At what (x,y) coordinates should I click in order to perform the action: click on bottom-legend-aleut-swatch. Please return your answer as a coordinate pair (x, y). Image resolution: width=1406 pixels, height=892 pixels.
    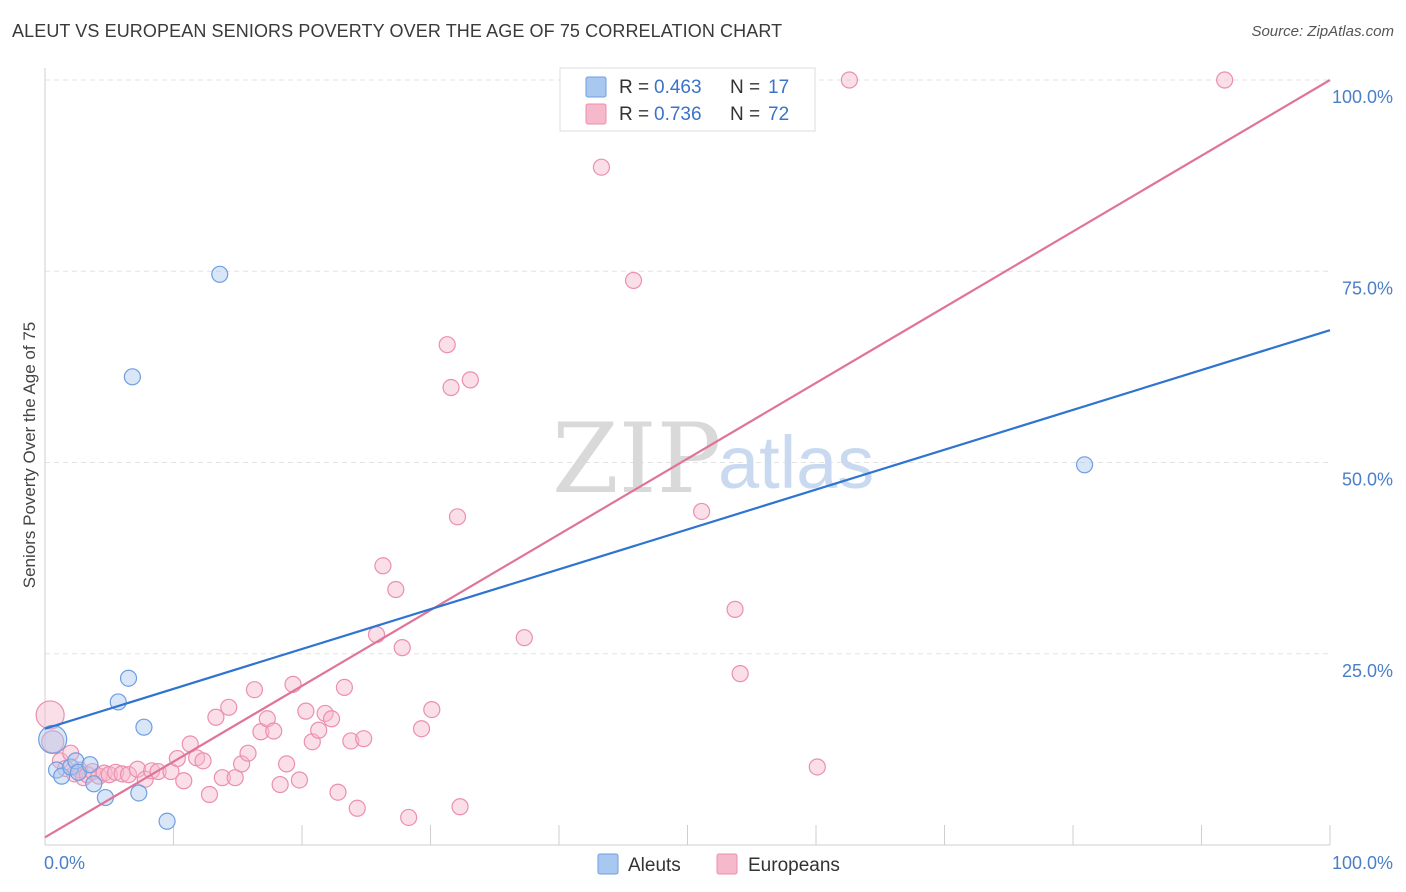
    Looking at the image, I should click on (608, 864).